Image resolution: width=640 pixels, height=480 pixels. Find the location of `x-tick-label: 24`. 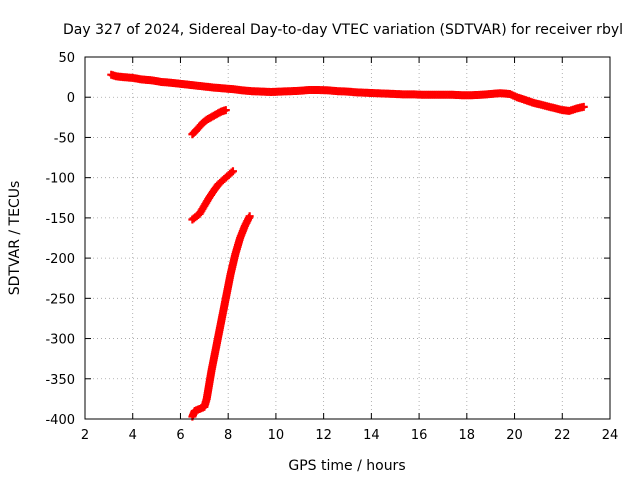

x-tick-label: 24 is located at coordinates (610, 435).